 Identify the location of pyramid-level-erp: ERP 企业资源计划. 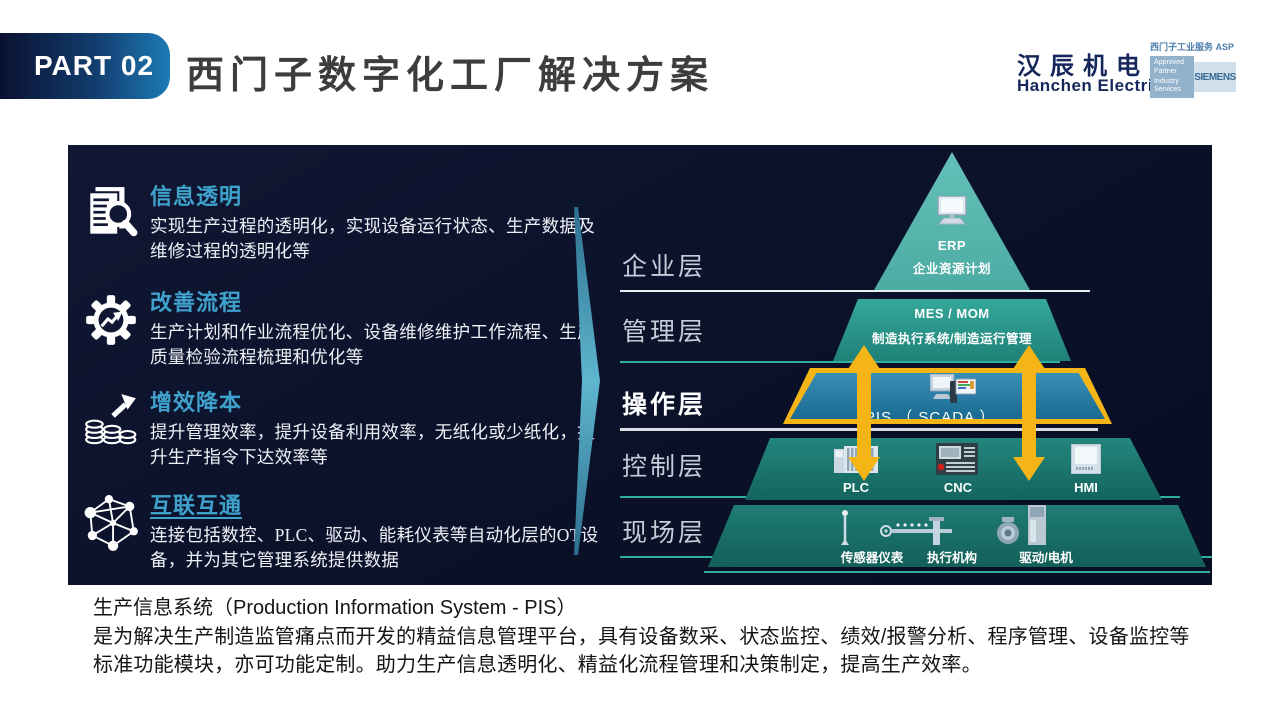
(952, 221).